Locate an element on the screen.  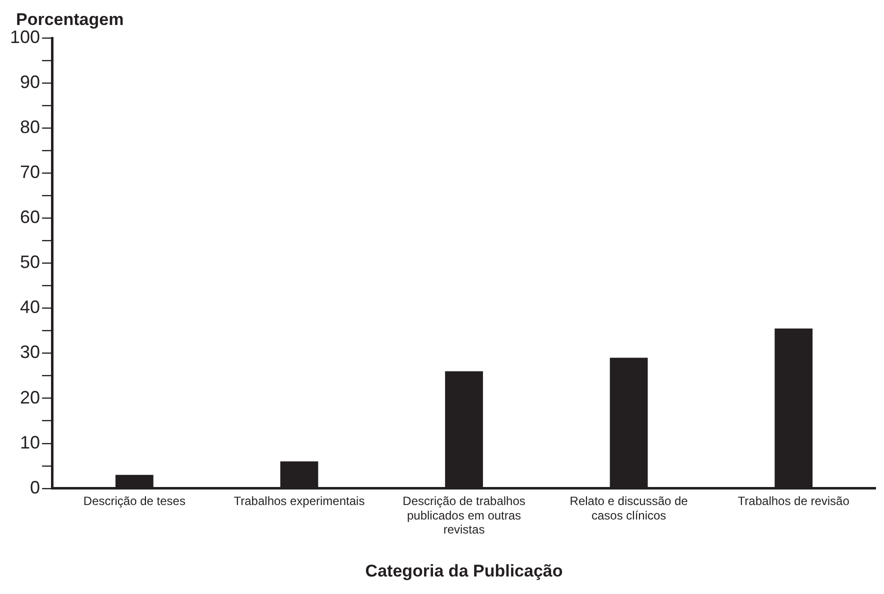
x-tick-label: Descrição de teses is located at coordinates (134, 501).